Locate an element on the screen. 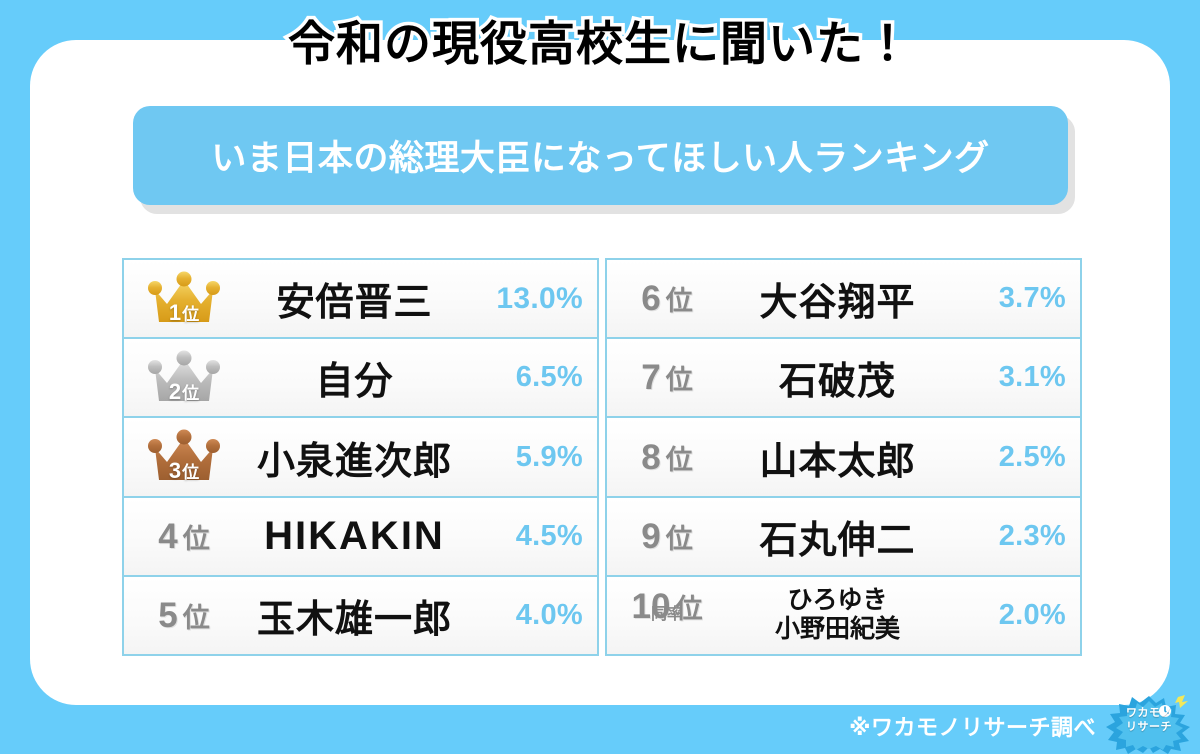 The height and width of the screenshot is (754, 1200). rank-tie-note: 同率 is located at coordinates (666, 614).